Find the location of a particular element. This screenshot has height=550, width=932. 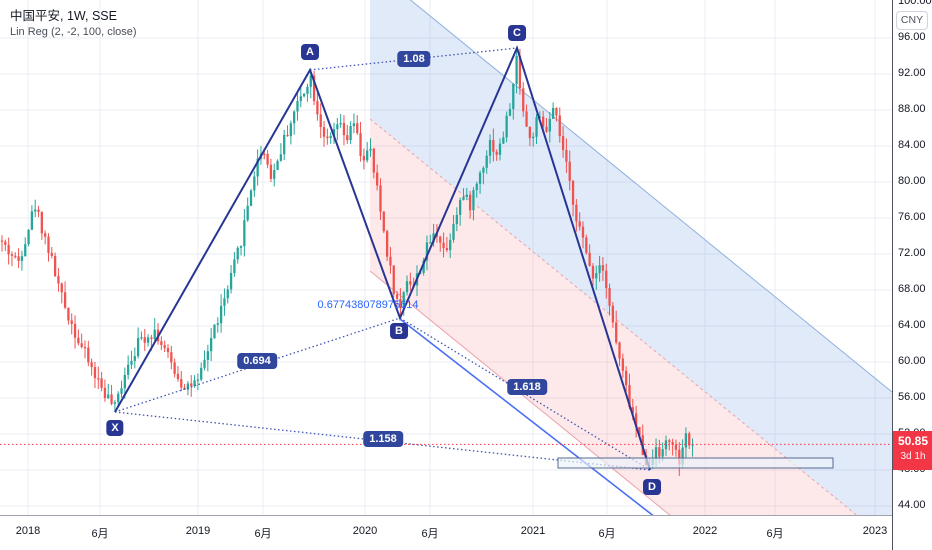

price-tick-label: 92.00 is located at coordinates (912, 73).